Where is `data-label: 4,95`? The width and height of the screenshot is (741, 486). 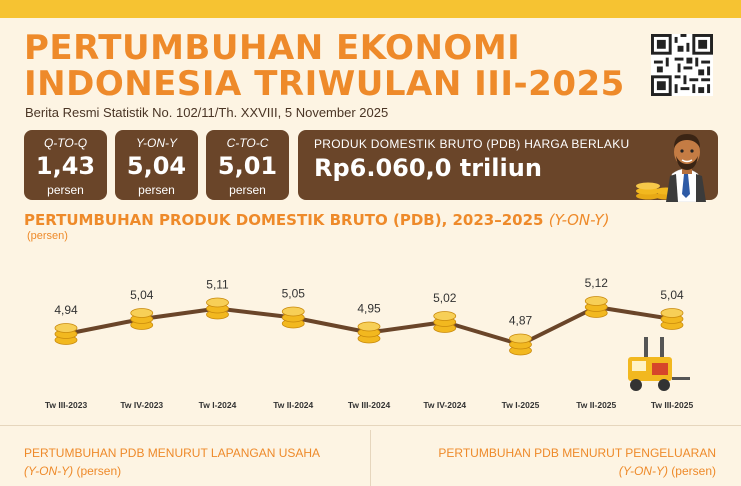
data-label: 4,95 is located at coordinates (369, 309).